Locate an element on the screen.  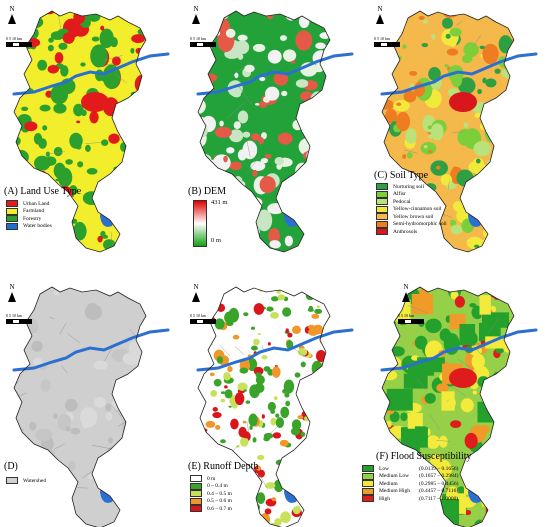
legend-item: Anthrosols is located at coordinates (411, 232).